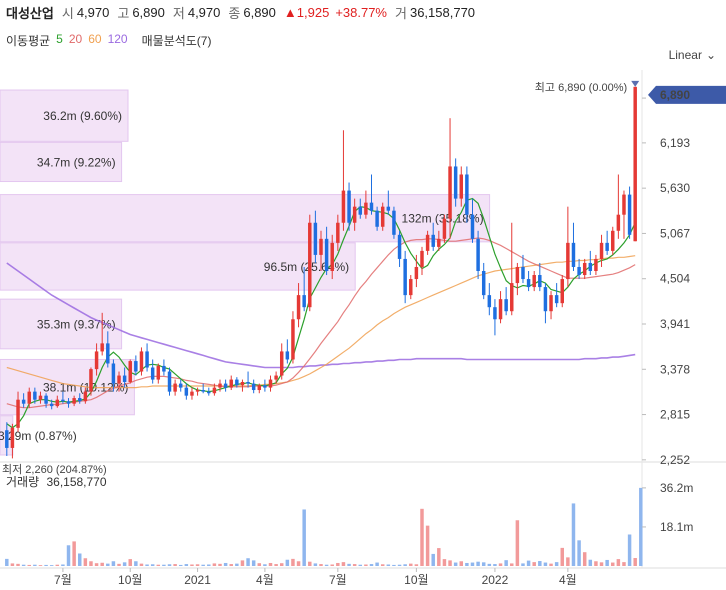  I want to click on y-tick-label: 3,941, so click(675, 324).